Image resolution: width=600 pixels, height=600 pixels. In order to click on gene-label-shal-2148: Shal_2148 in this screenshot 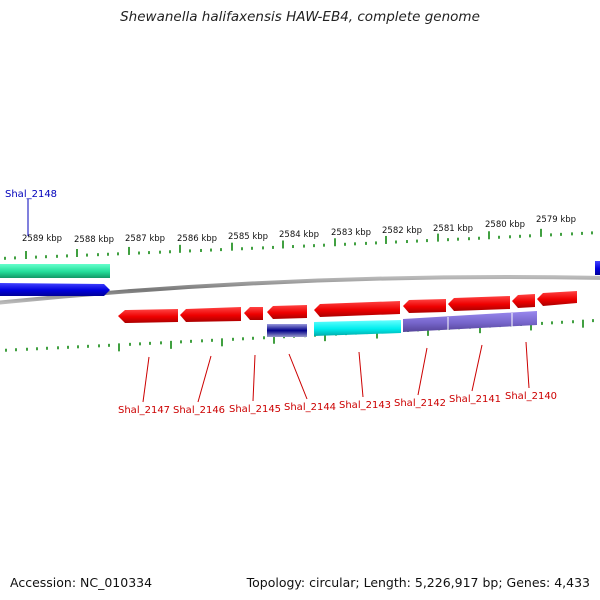, I will do `click(31, 194)`.